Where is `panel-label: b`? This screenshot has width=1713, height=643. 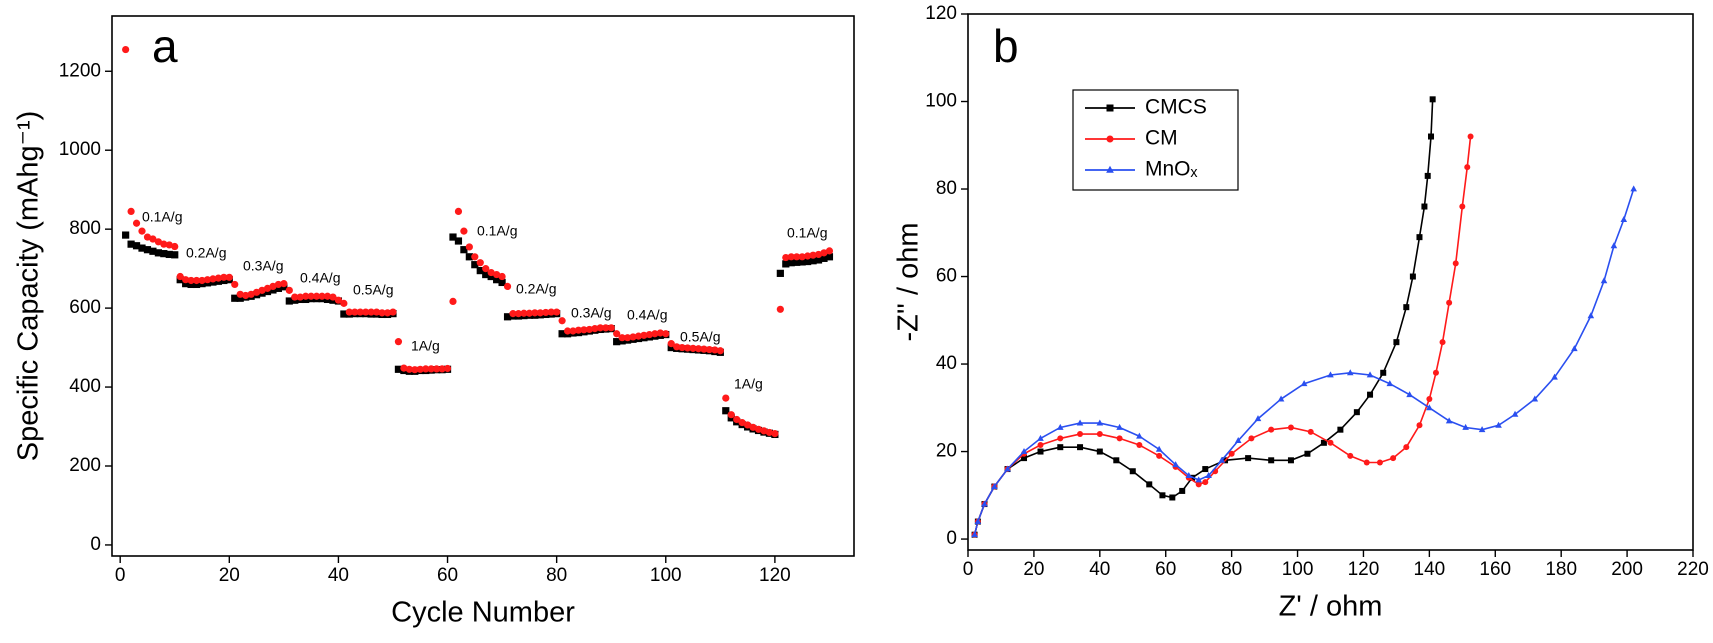
panel-label: b is located at coordinates (1006, 46).